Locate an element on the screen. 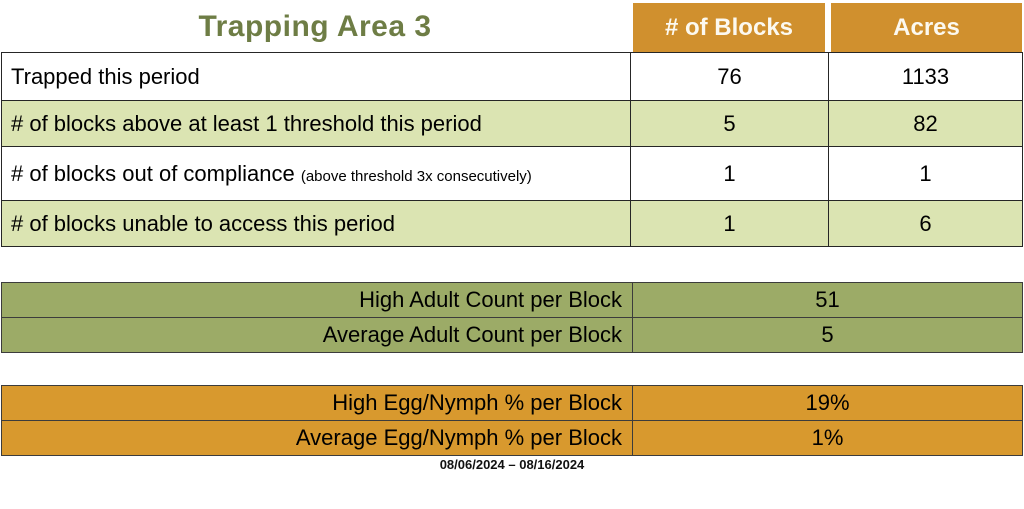 This screenshot has width=1024, height=509. row-value-cell: 51 is located at coordinates (827, 300).